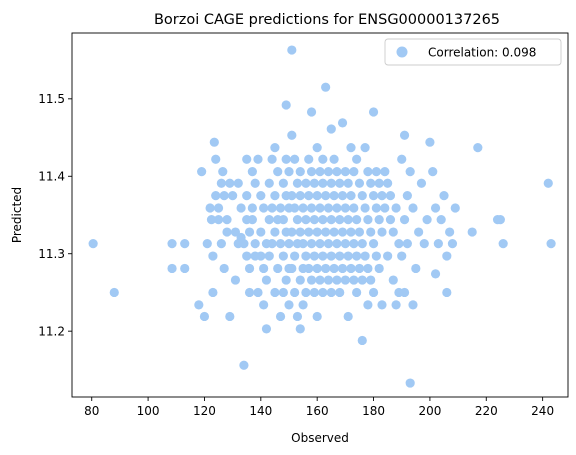 Image resolution: width=576 pixels, height=455 pixels. I want to click on y-tick-label: 11.2, so click(51, 331).